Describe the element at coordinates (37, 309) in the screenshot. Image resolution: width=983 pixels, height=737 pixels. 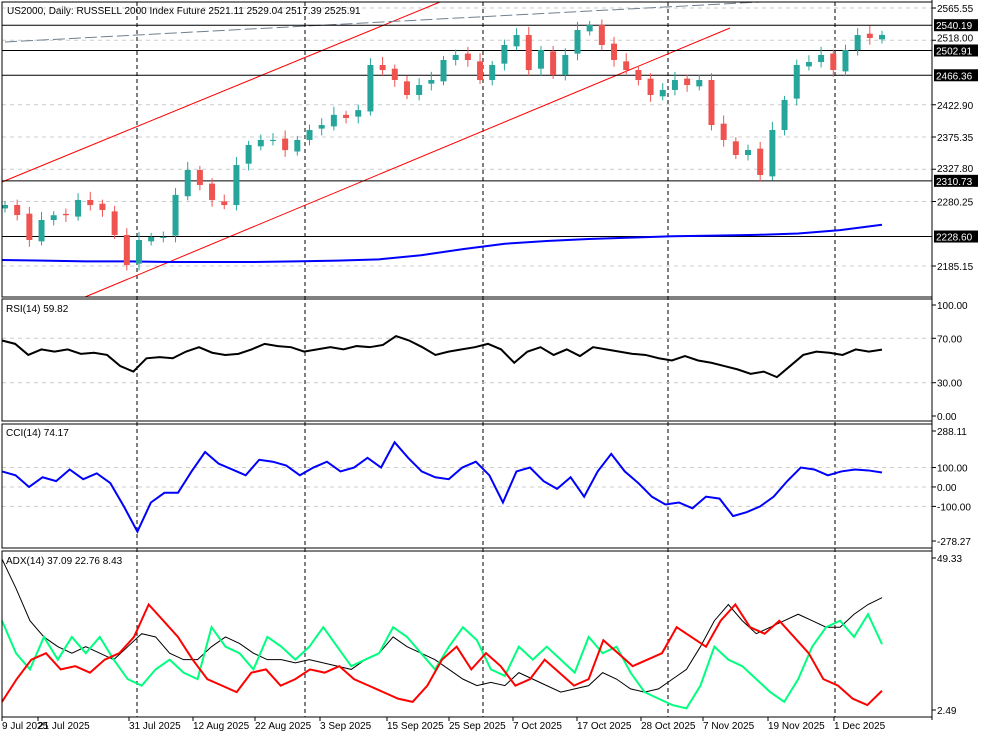
I see `rsi-title: RSI(14) 59.82` at that location.